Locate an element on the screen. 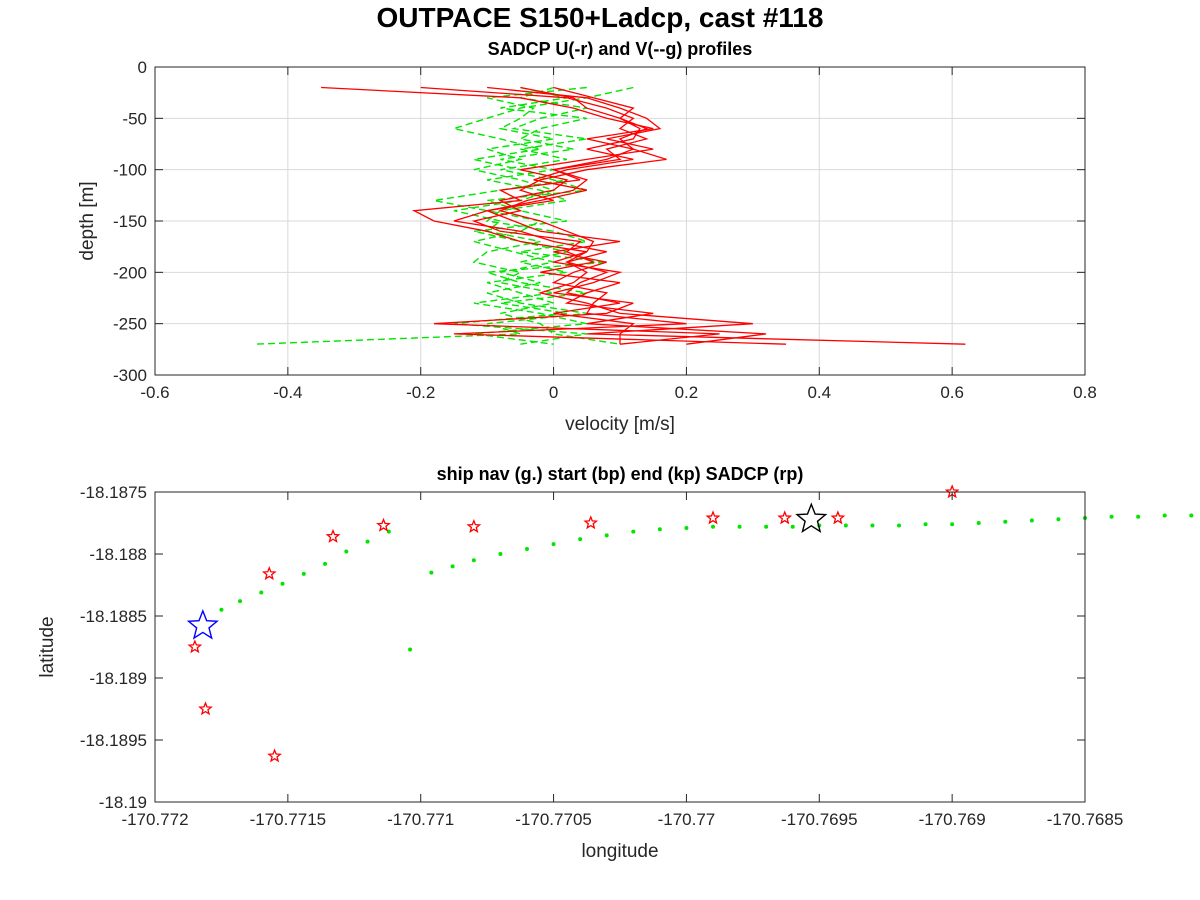 The image size is (1200, 900). latitude-ylabel: latitude is located at coordinates (47, 646).